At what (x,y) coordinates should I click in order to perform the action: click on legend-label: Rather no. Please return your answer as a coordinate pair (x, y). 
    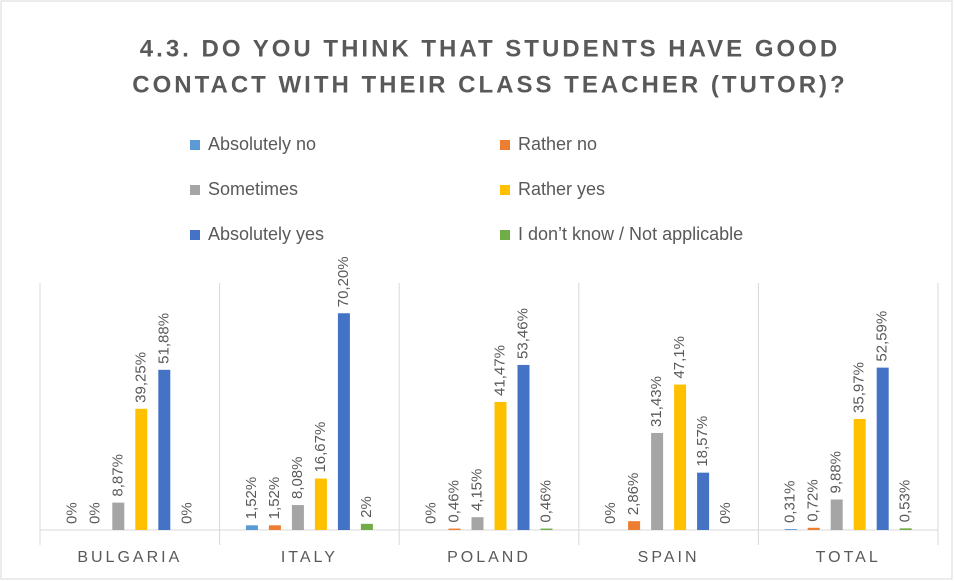
    Looking at the image, I should click on (557, 144).